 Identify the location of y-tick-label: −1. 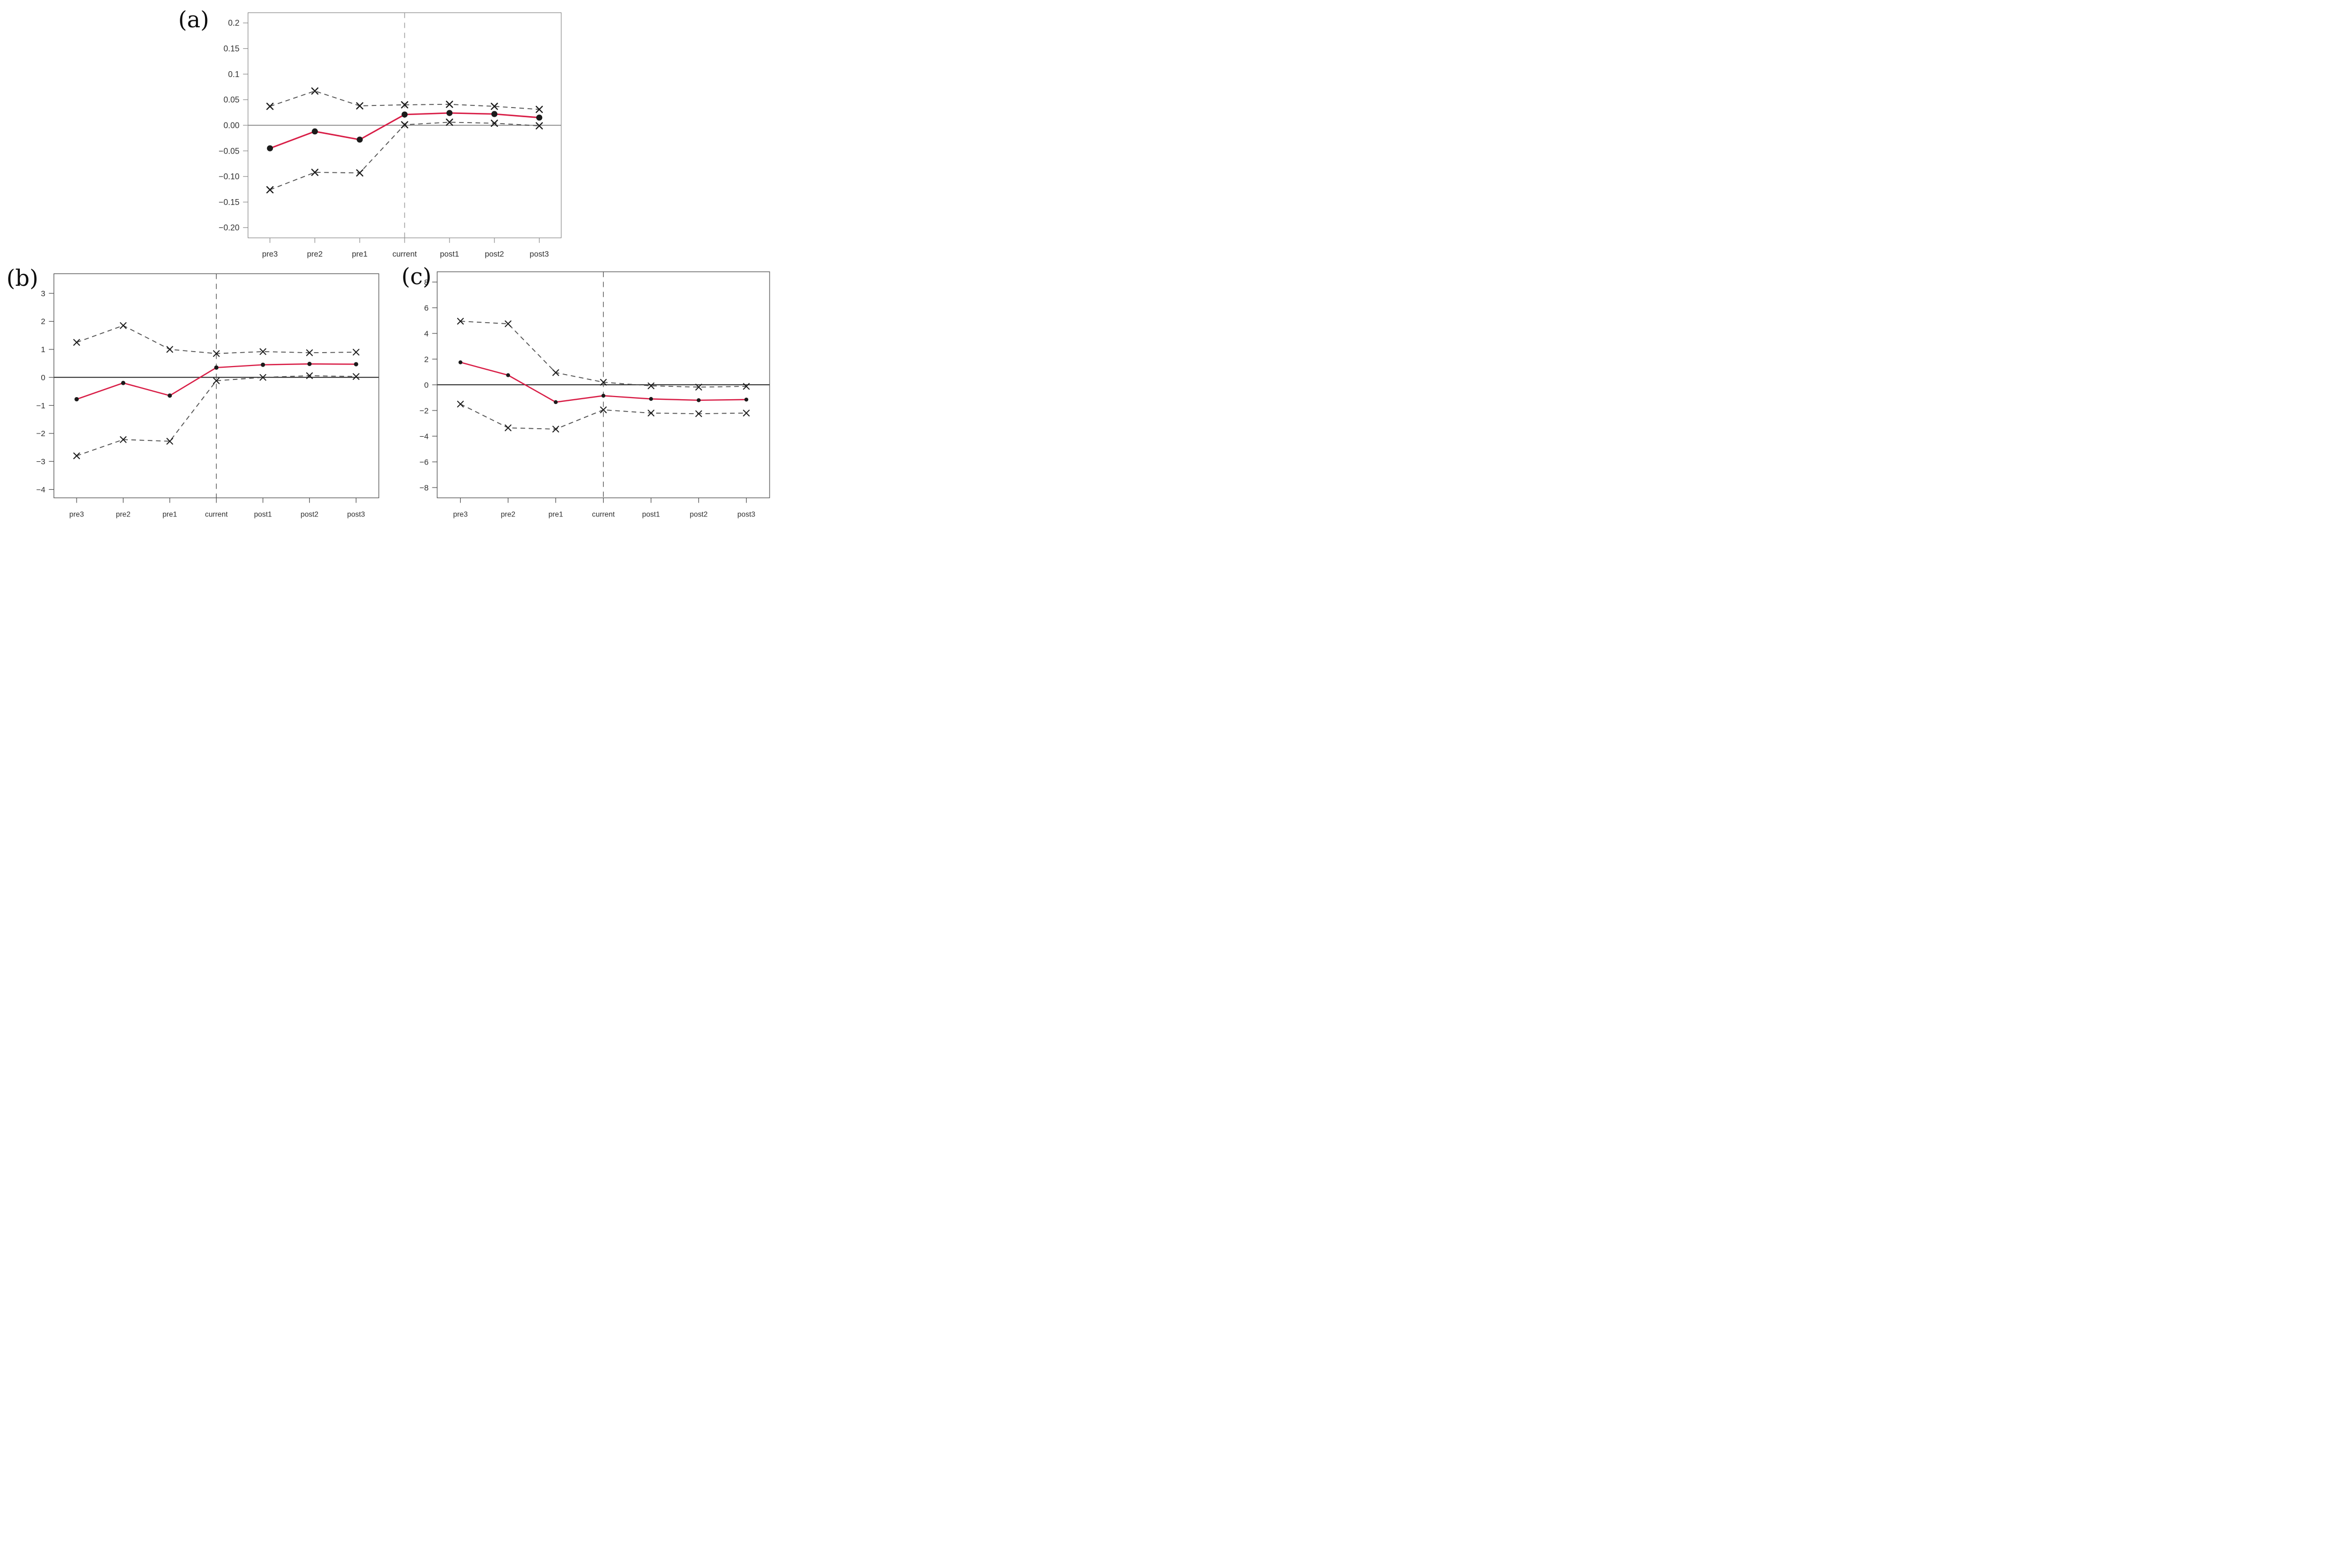
(41, 405).